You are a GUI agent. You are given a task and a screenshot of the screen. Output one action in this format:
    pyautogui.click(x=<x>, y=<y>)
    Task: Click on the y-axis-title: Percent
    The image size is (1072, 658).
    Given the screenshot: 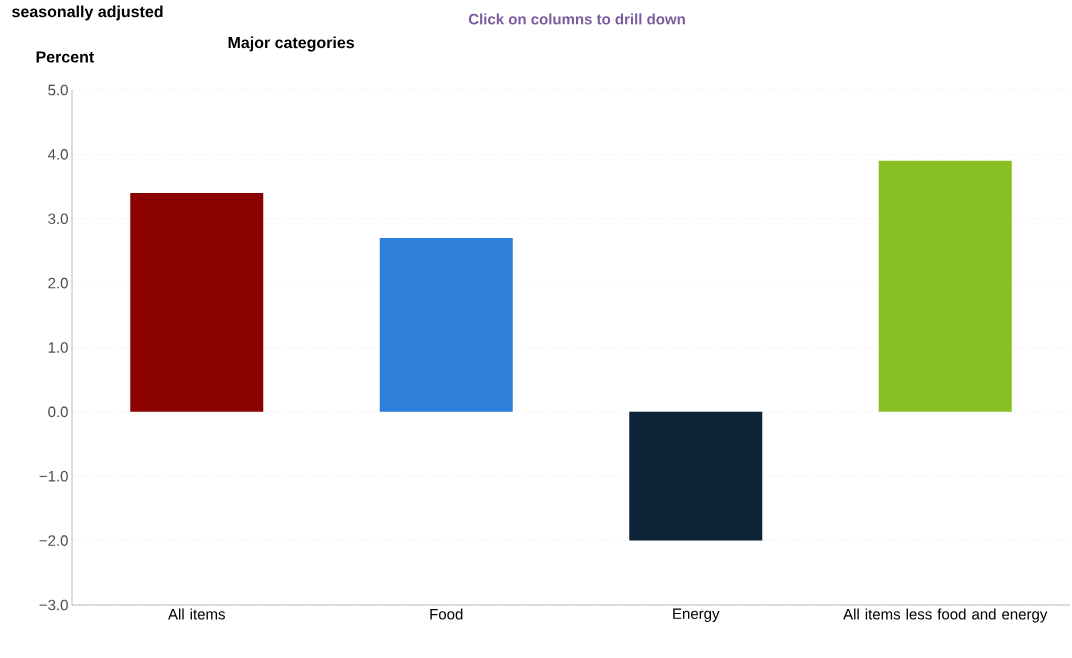 What is the action you would take?
    pyautogui.click(x=65, y=57)
    